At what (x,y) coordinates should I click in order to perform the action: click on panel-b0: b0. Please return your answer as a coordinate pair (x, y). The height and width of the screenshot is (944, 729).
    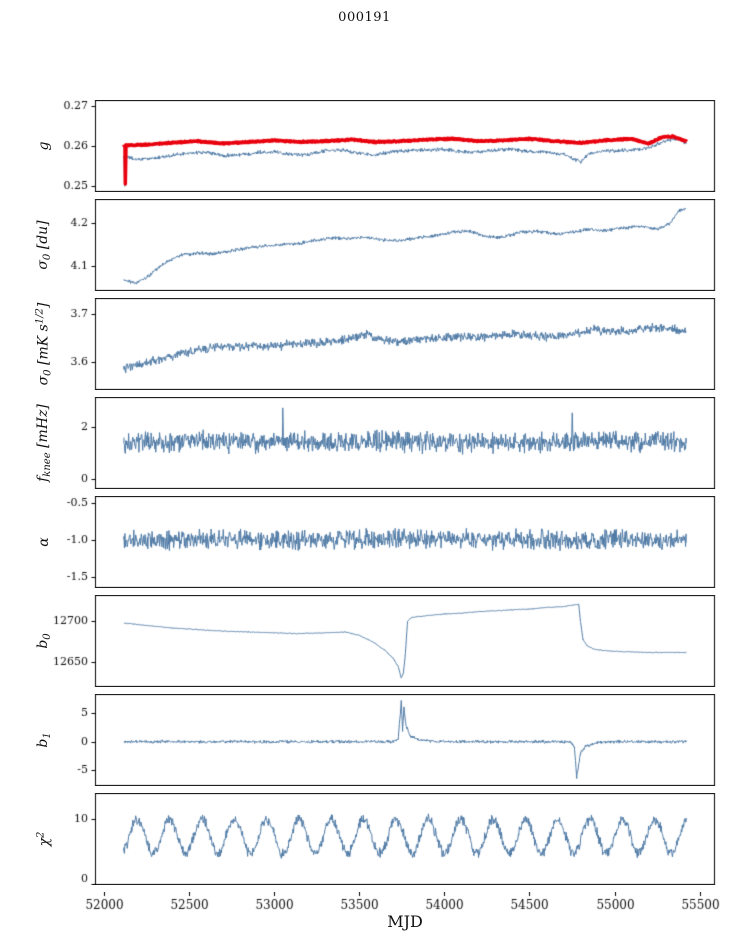
    Looking at the image, I should click on (364, 641).